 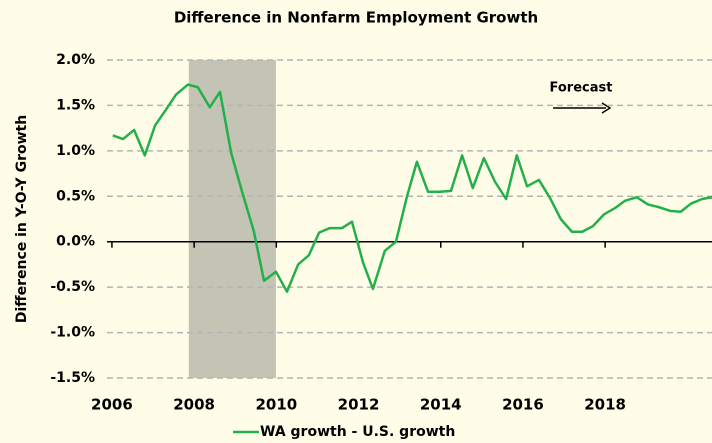 I want to click on x-tick-label: 2006, so click(x=112, y=405).